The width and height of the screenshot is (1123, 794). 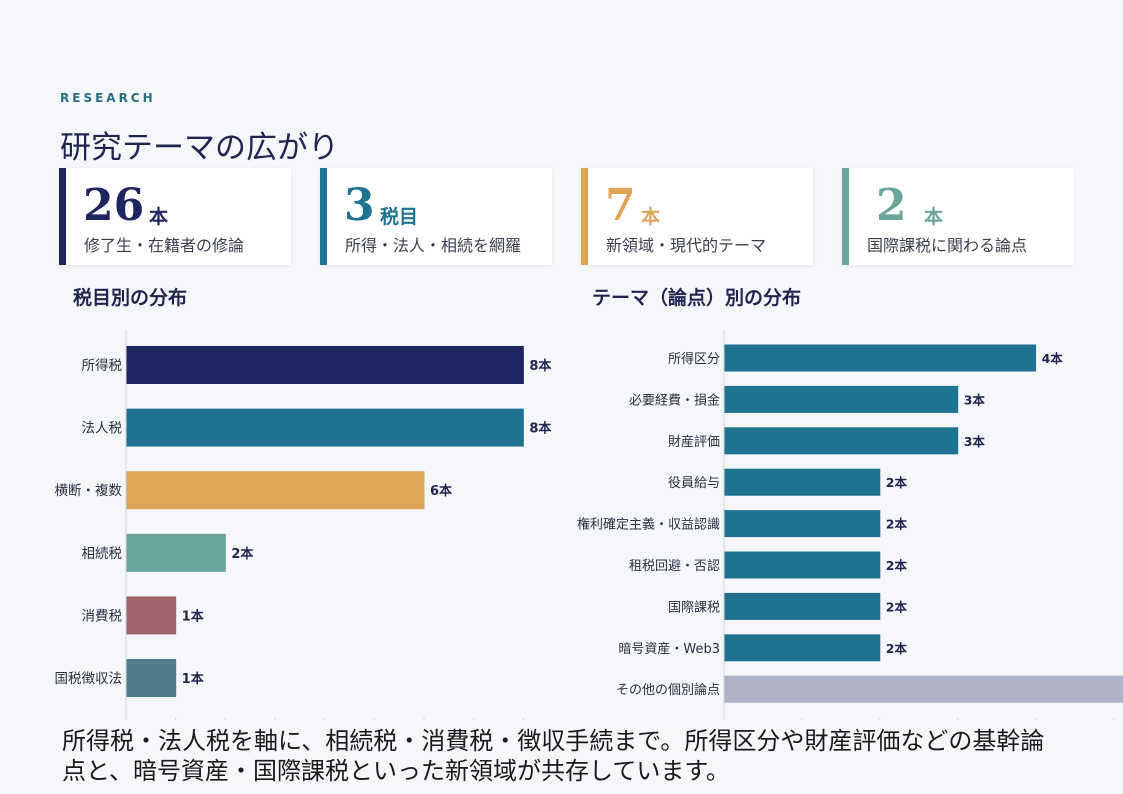 I want to click on stat-value: 26, so click(x=114, y=205).